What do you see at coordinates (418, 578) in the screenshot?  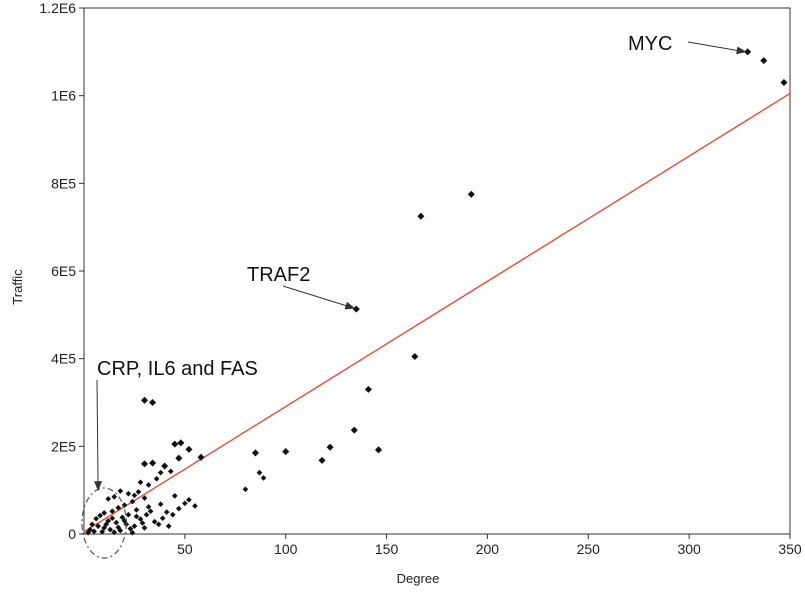 I see `x-axis-title: Degree` at bounding box center [418, 578].